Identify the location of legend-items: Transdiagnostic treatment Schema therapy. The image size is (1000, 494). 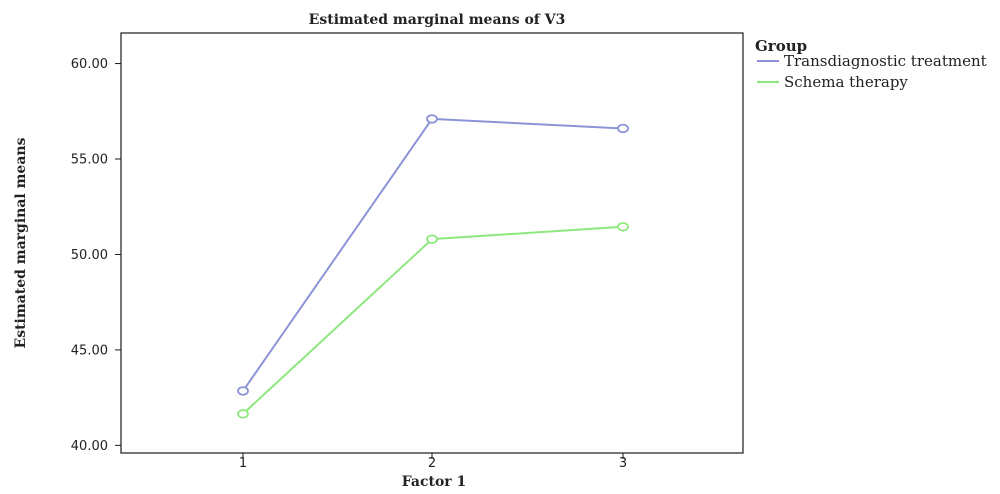
(872, 71).